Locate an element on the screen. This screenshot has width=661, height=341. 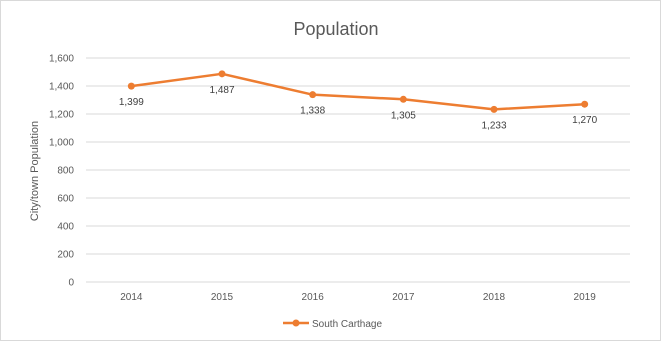
y-tick-labels: 0 200 400 600 800 1,000 1,200 1,400 1,600 is located at coordinates (61, 171).